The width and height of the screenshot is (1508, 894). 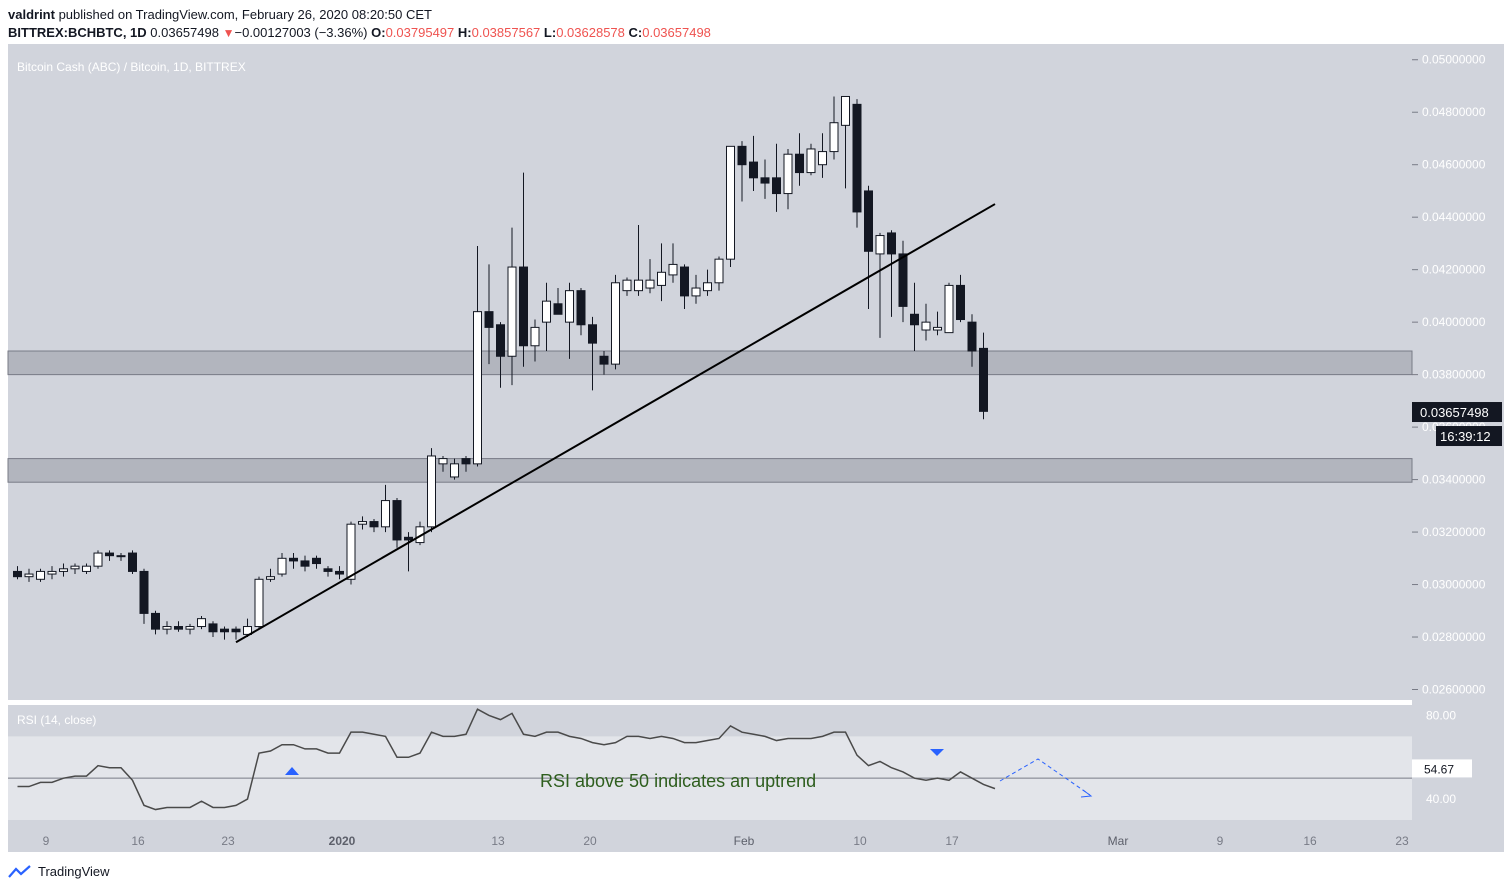 I want to click on tradingview-logo-icon, so click(x=19, y=871).